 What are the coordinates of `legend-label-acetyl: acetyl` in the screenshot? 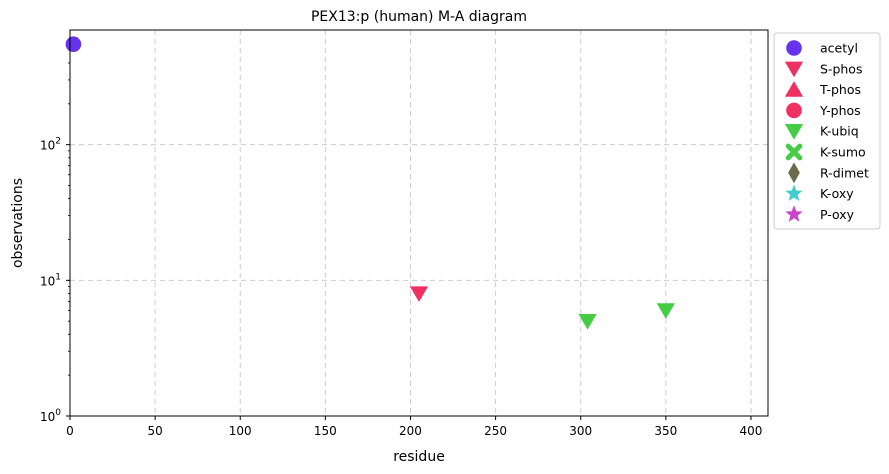 It's located at (839, 48).